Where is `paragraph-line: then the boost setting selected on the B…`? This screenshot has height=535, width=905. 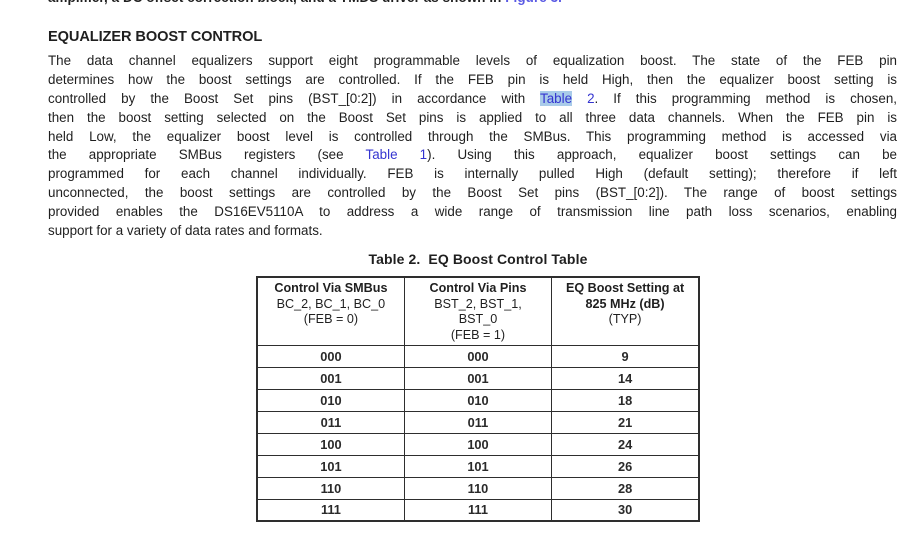
paragraph-line: then the boost setting selected on the B… is located at coordinates (472, 118).